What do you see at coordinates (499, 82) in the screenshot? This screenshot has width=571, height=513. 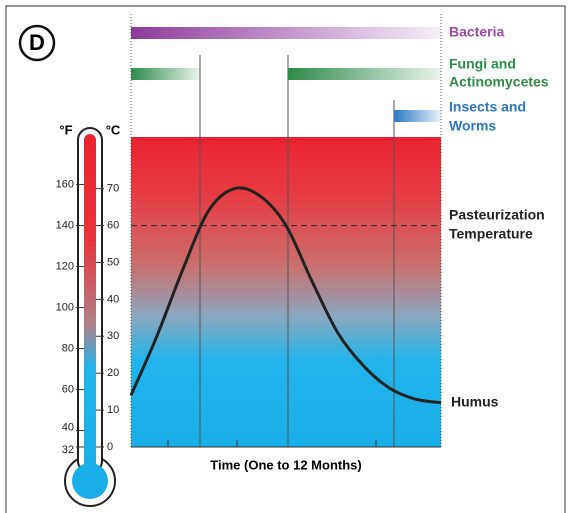 I see `organism-label: Actinomycetes` at bounding box center [499, 82].